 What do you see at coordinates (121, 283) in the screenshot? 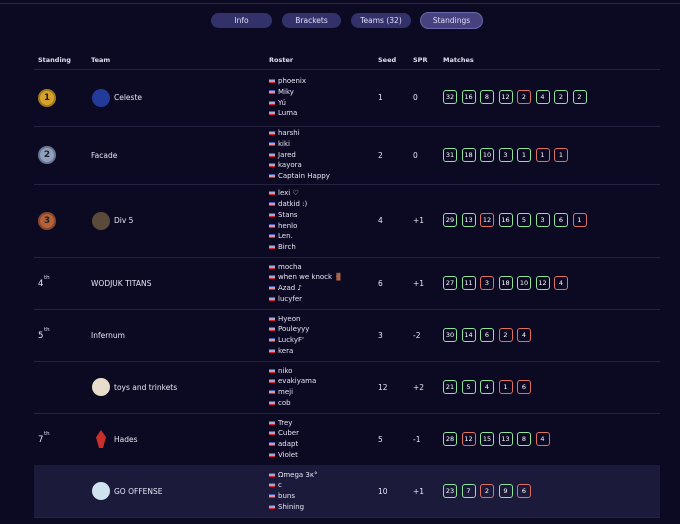
I see `team-name: WODJUK TITANS` at bounding box center [121, 283].